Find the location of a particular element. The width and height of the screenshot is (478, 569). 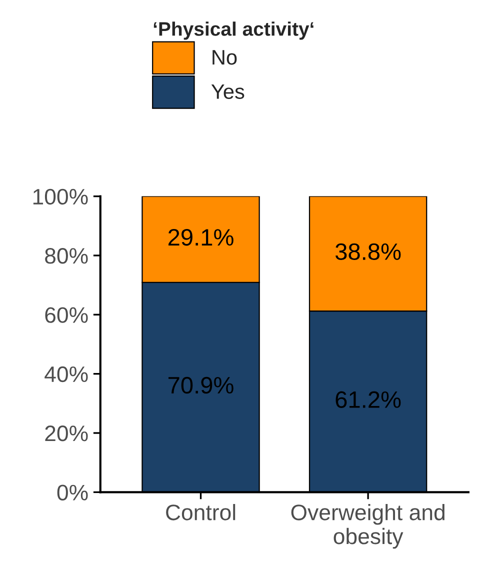

x-tick-label: Overweight and obesity is located at coordinates (367, 526).